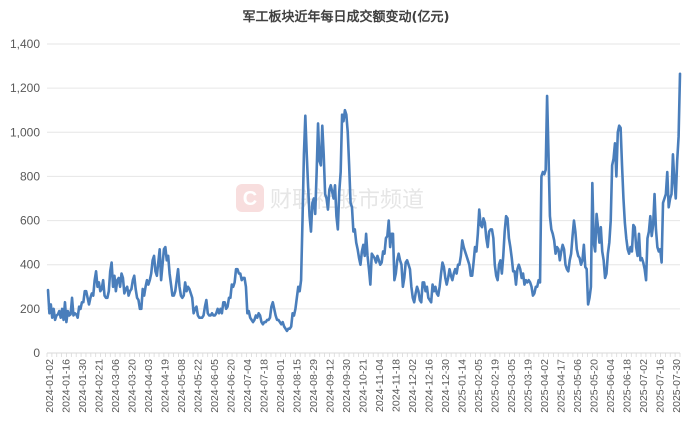 The height and width of the screenshot is (445, 692). Describe the element at coordinates (628, 386) in the screenshot. I see `x-tick-label: 2025-06-18` at that location.